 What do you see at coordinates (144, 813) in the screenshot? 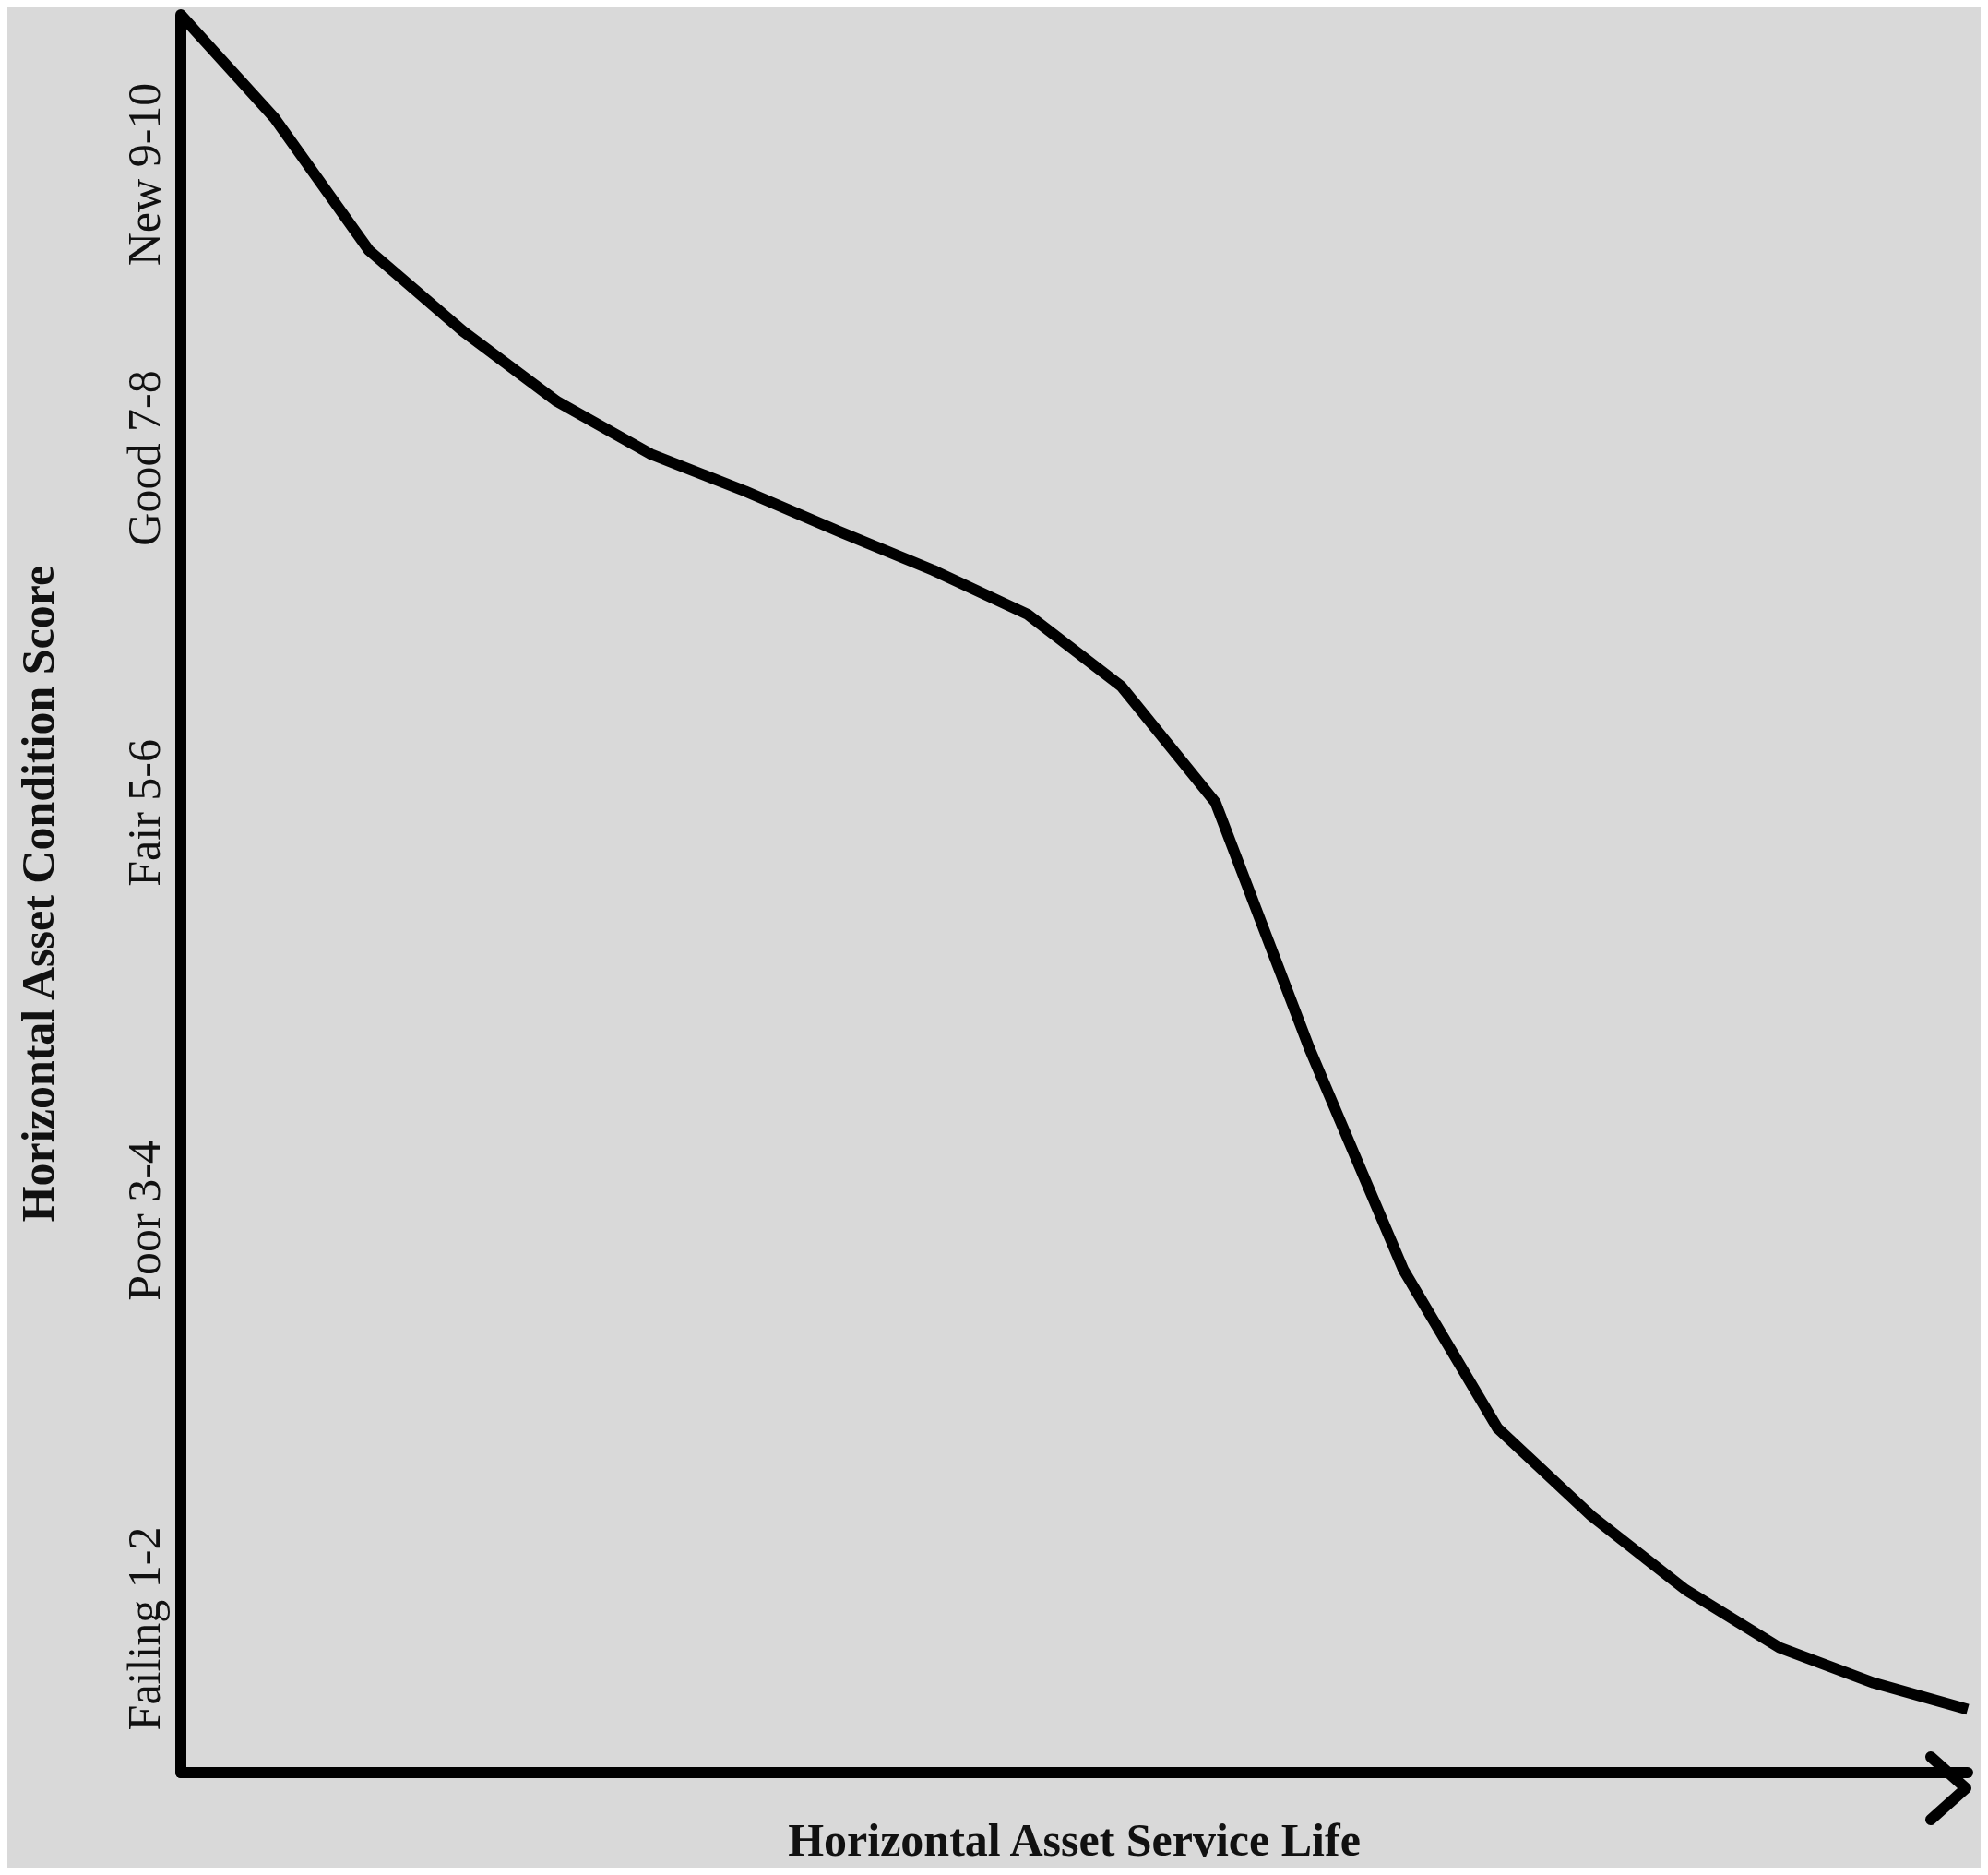
I see `text: Fair 5-6` at bounding box center [144, 813].